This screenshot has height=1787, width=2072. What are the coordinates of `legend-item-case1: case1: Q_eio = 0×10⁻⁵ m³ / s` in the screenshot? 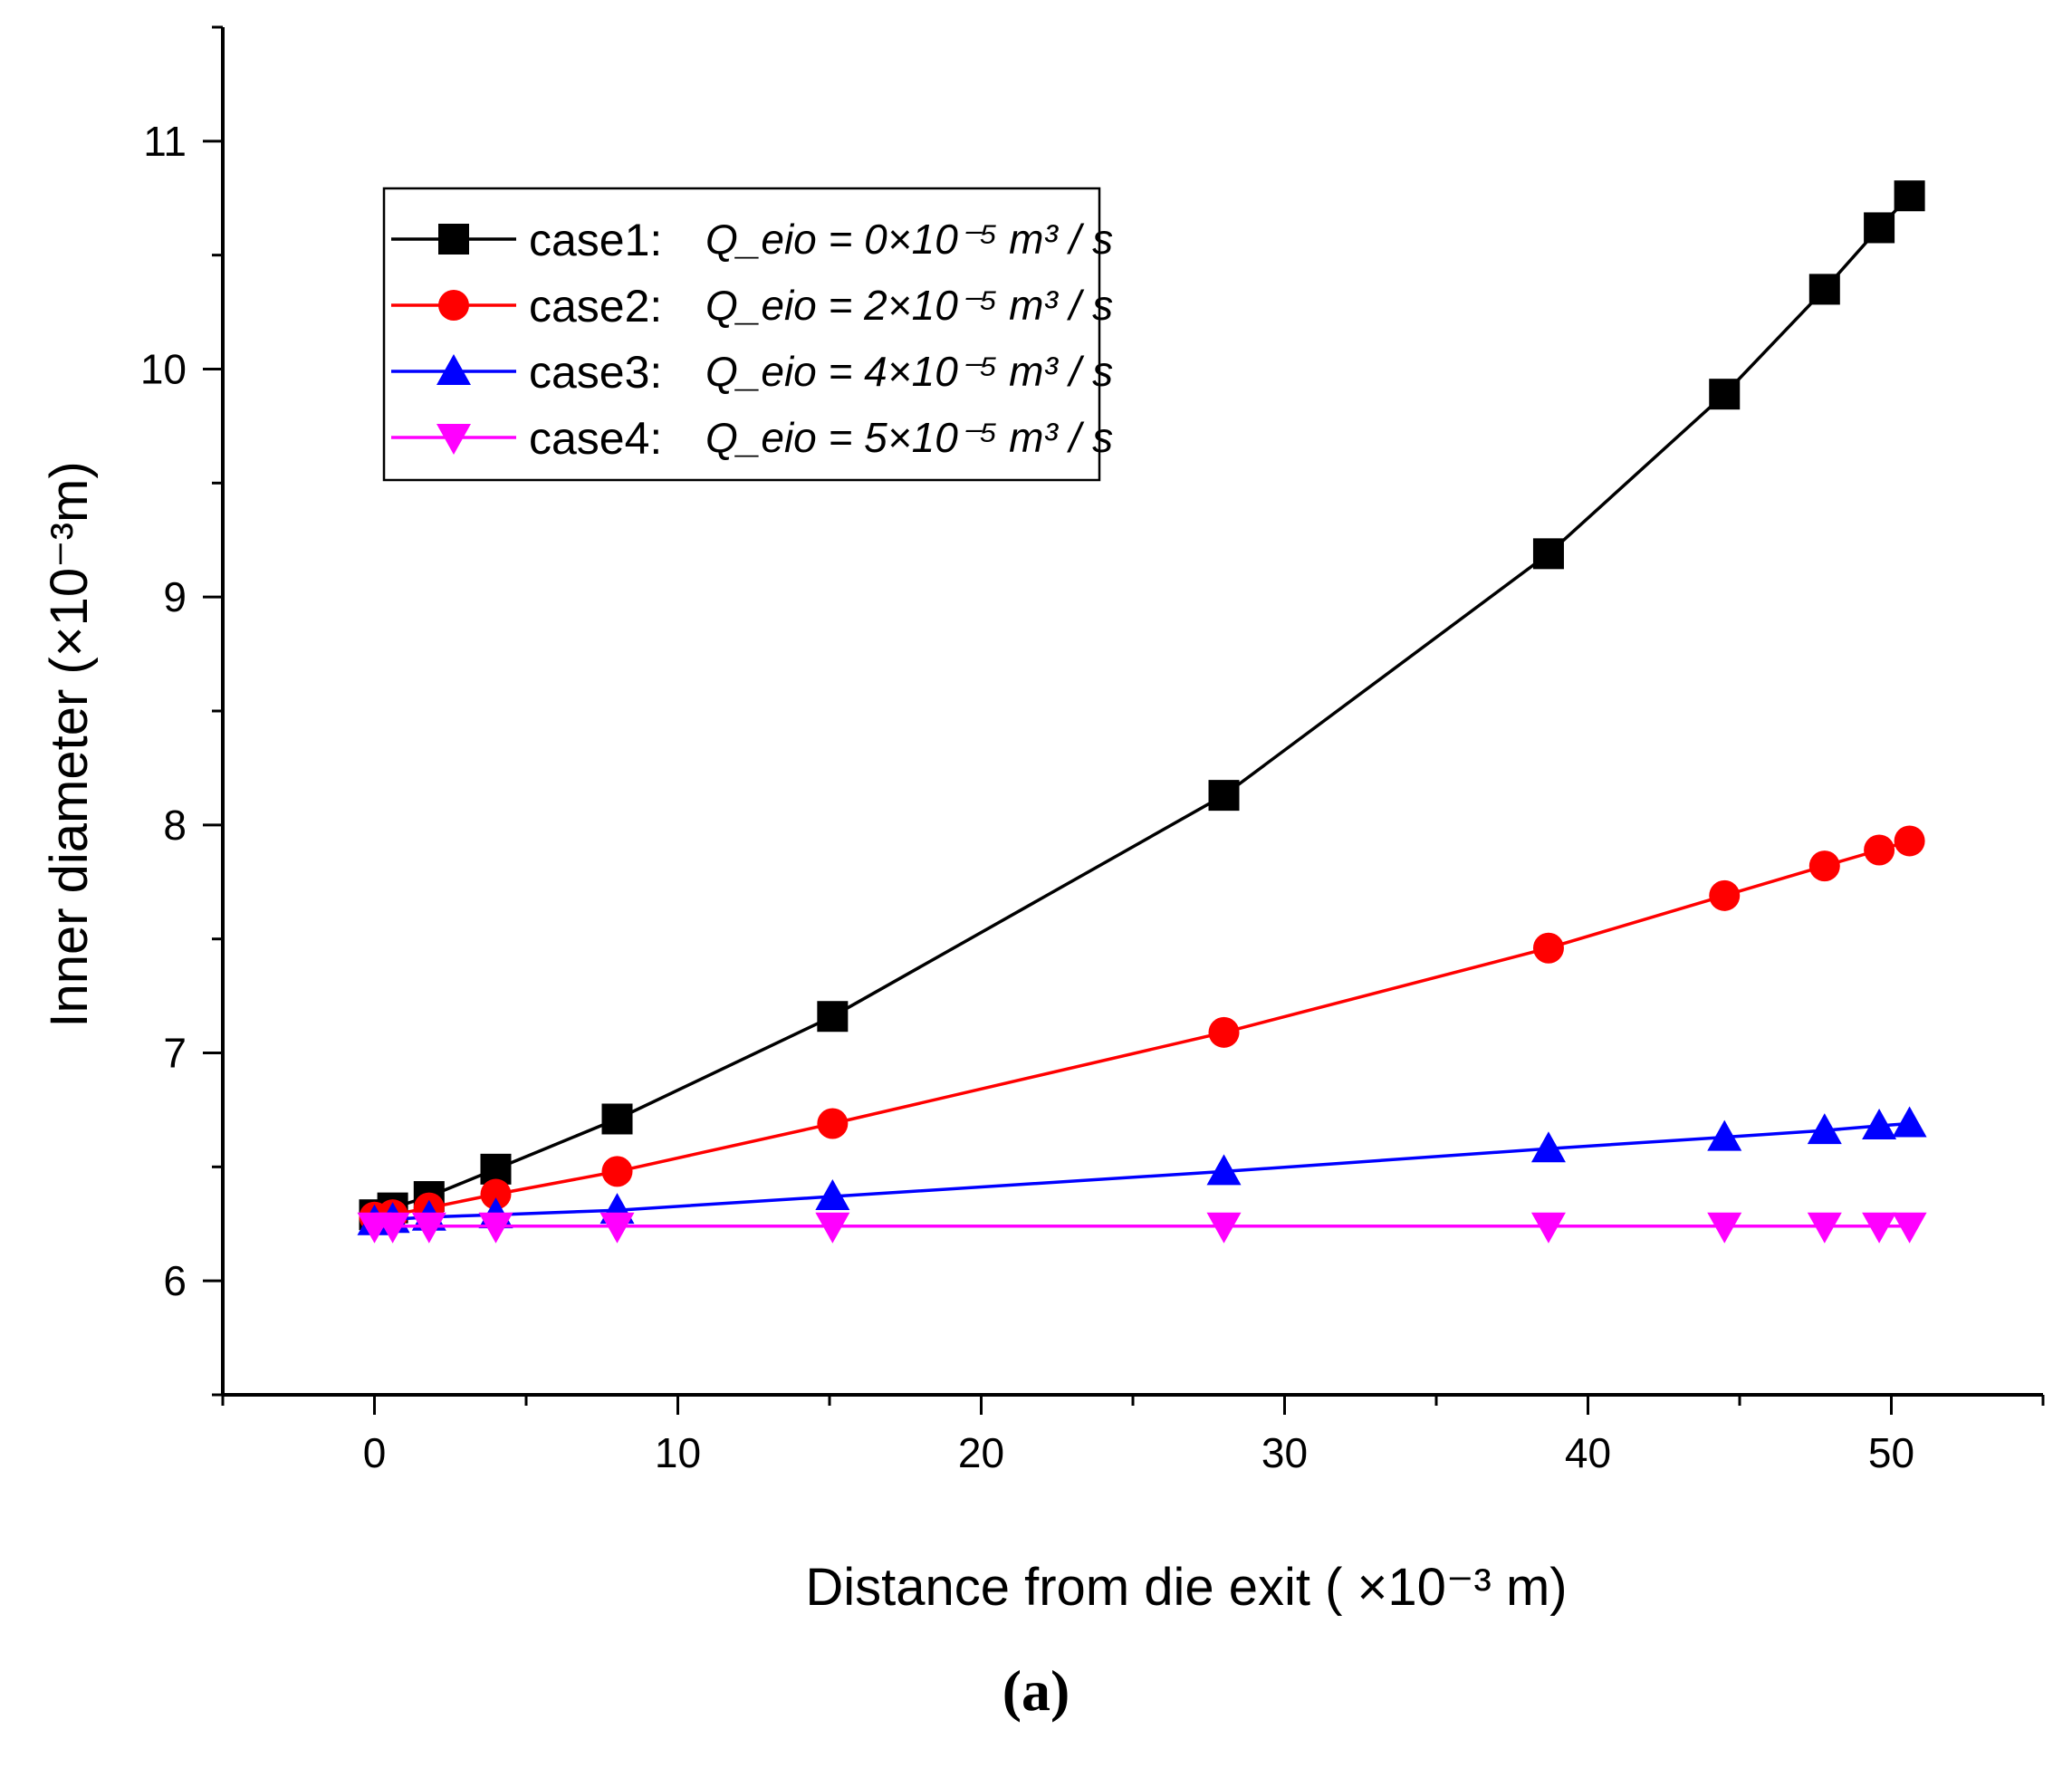 It's located at (752, 240).